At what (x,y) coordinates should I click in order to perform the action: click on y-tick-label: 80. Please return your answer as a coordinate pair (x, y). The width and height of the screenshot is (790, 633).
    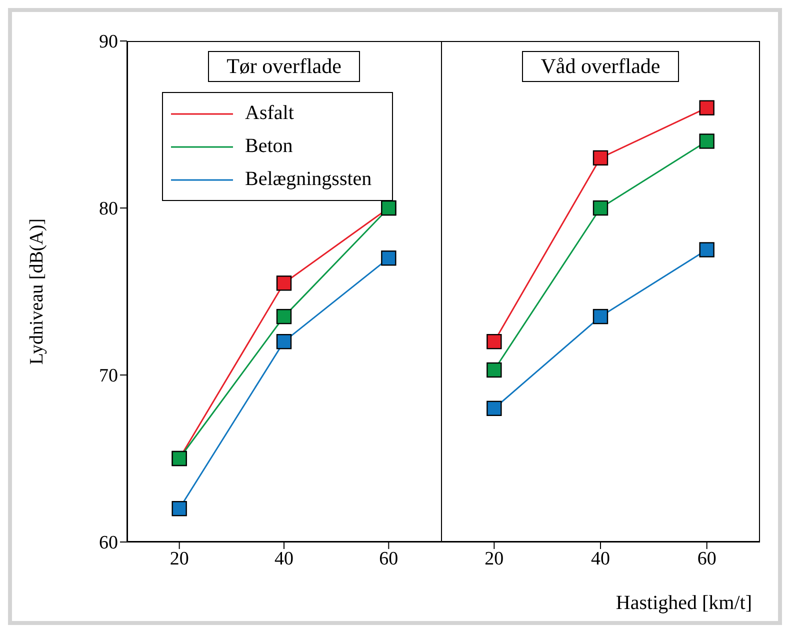
    Looking at the image, I should click on (108, 209).